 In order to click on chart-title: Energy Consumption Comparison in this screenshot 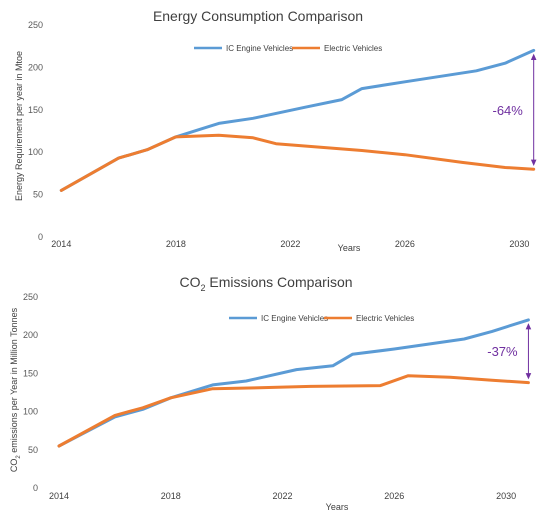, I will do `click(258, 16)`.